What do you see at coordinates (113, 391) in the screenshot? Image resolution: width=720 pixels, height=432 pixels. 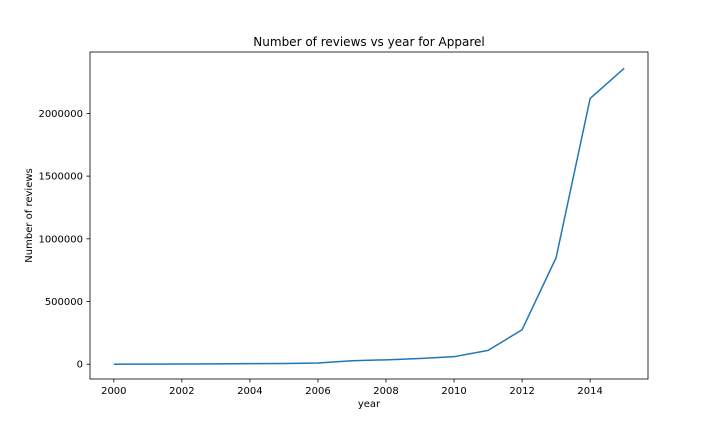 I see `x-tick-label: 2000` at bounding box center [113, 391].